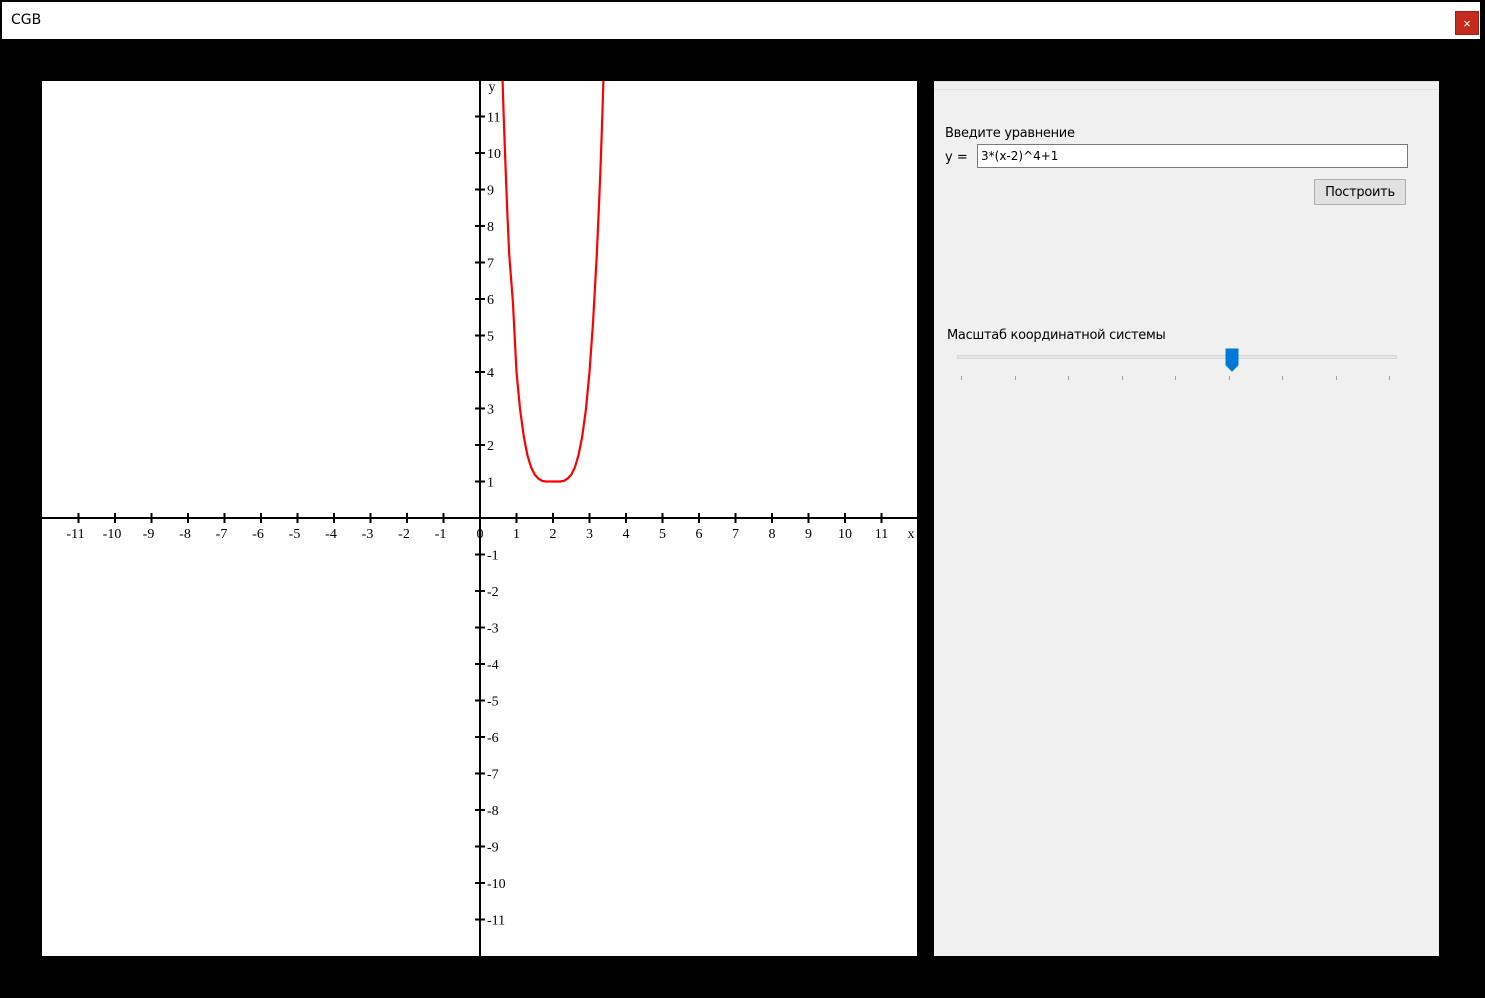 This screenshot has width=1485, height=998. Describe the element at coordinates (493, 665) in the screenshot. I see `y-tick-label: -4` at that location.